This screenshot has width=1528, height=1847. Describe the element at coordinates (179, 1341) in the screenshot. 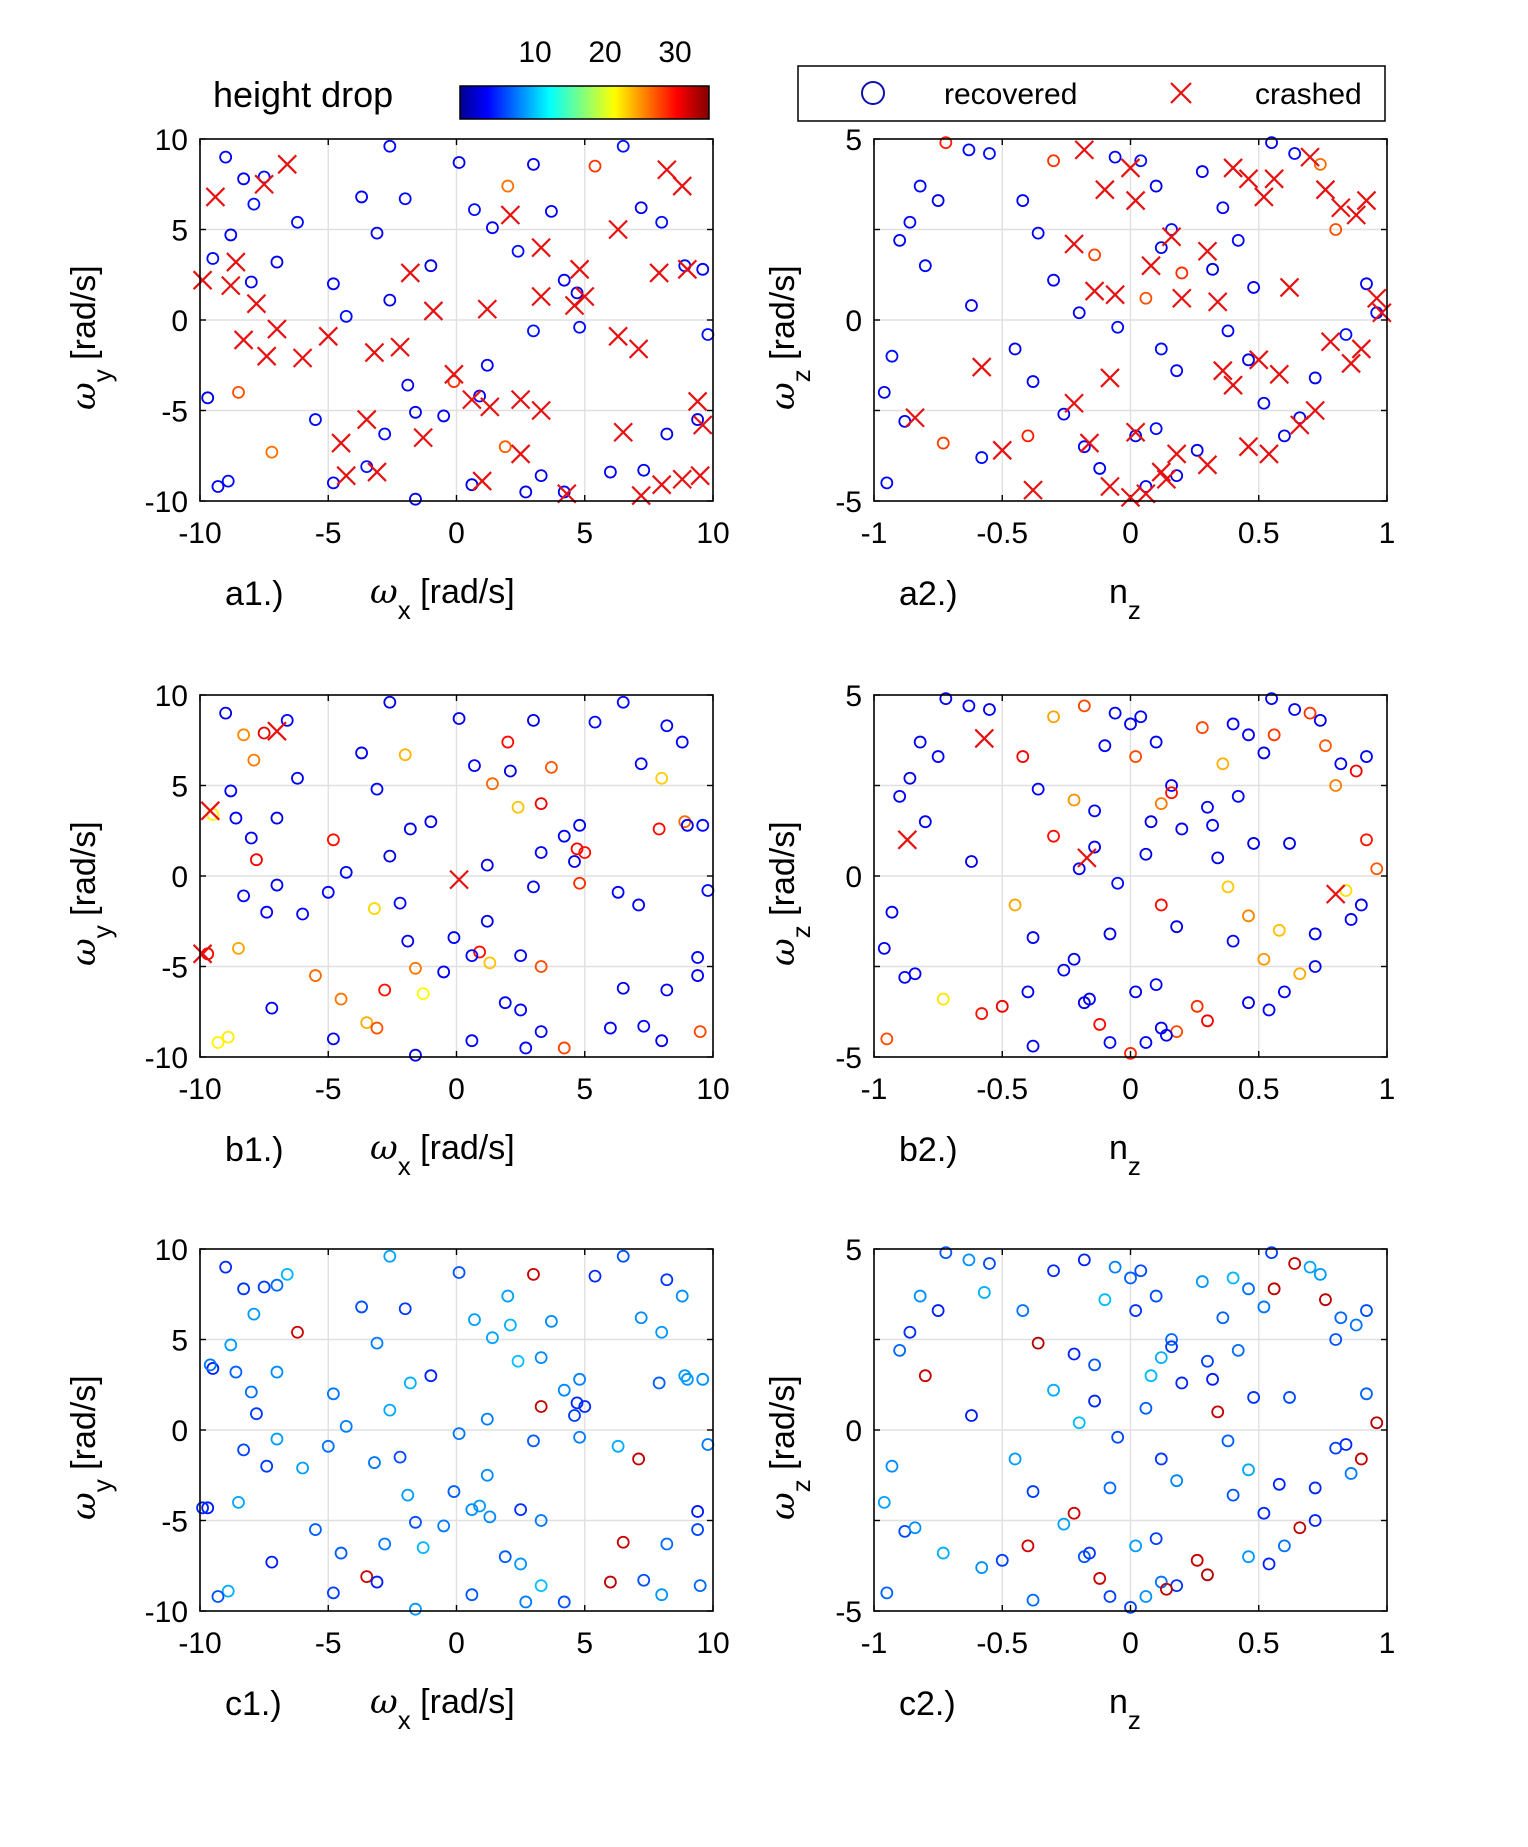

I see `y-tick-label: 5` at that location.